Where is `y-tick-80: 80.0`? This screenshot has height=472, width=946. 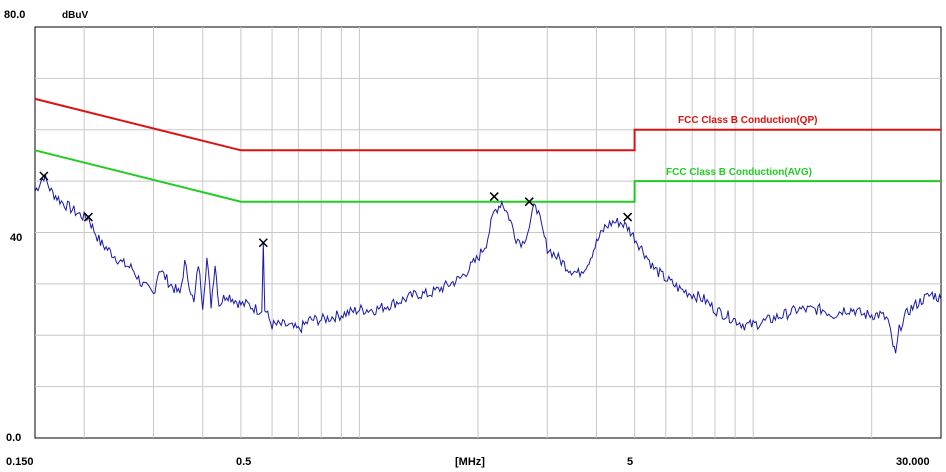 y-tick-80: 80.0 is located at coordinates (14, 15).